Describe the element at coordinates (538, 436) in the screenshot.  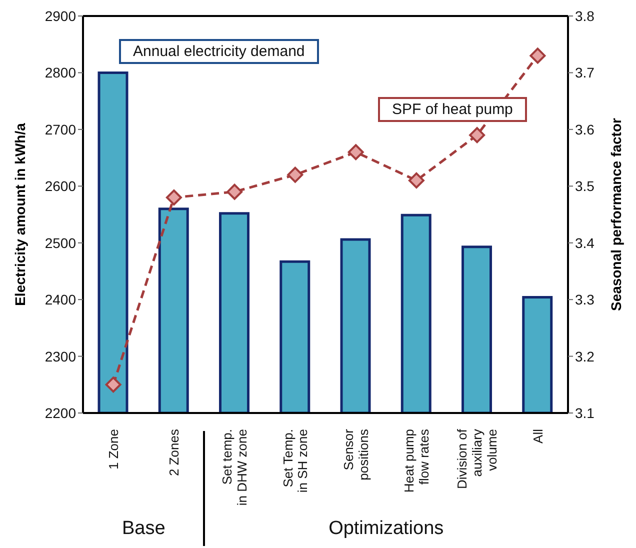
I see `x-tick-label: All` at that location.